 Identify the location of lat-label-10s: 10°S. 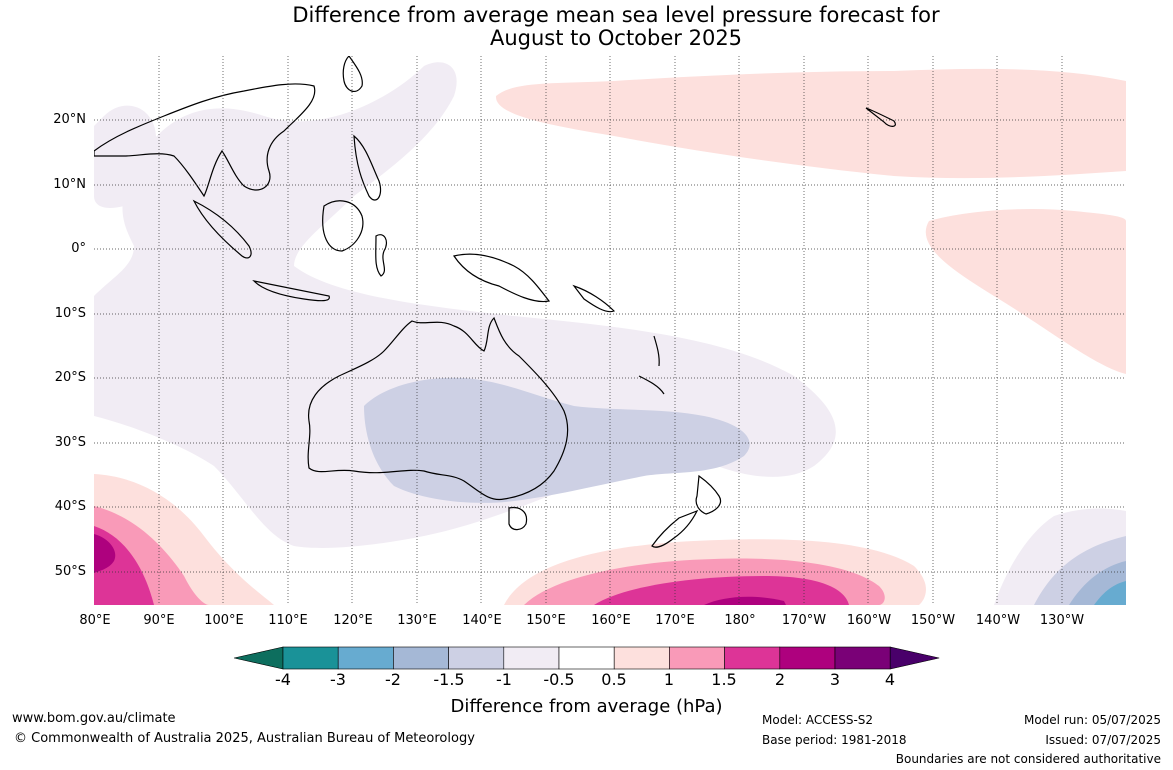
(70, 313).